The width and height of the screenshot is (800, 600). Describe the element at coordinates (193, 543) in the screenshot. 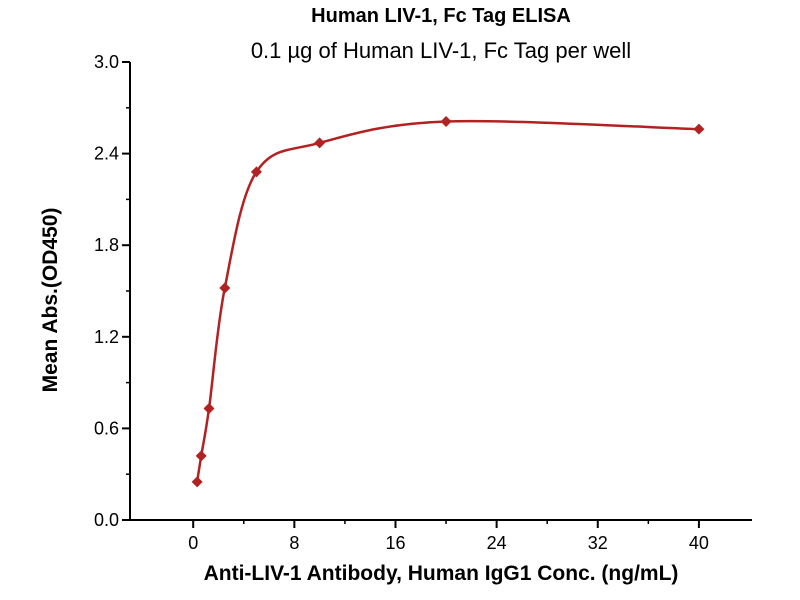

I see `x-tick-label: 0` at that location.